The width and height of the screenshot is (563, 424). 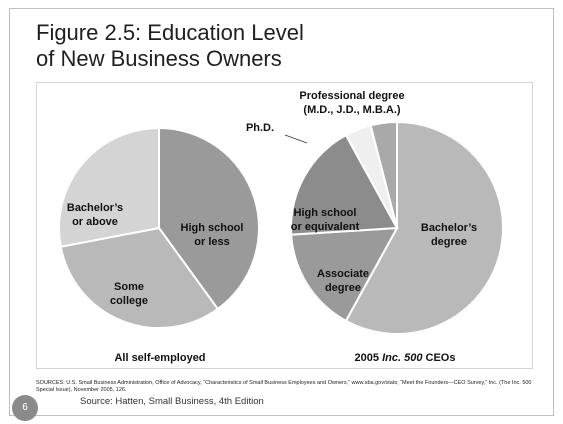 I want to click on slide-title-line-1: Figure 2.5: Education Level, so click(x=170, y=32).